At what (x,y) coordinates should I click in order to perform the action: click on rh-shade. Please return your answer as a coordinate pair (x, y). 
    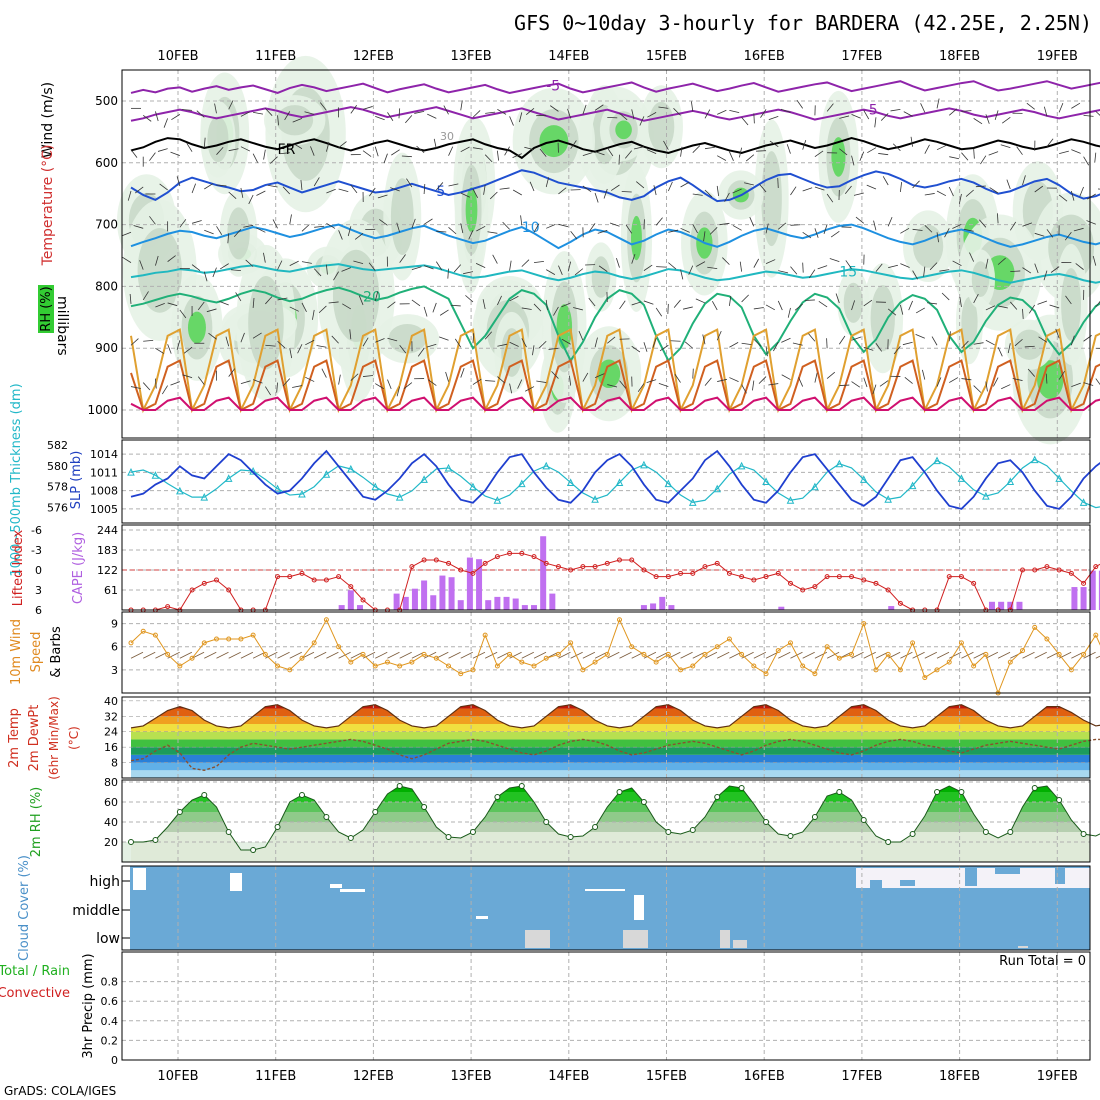
    Looking at the image, I should click on (601, 277).